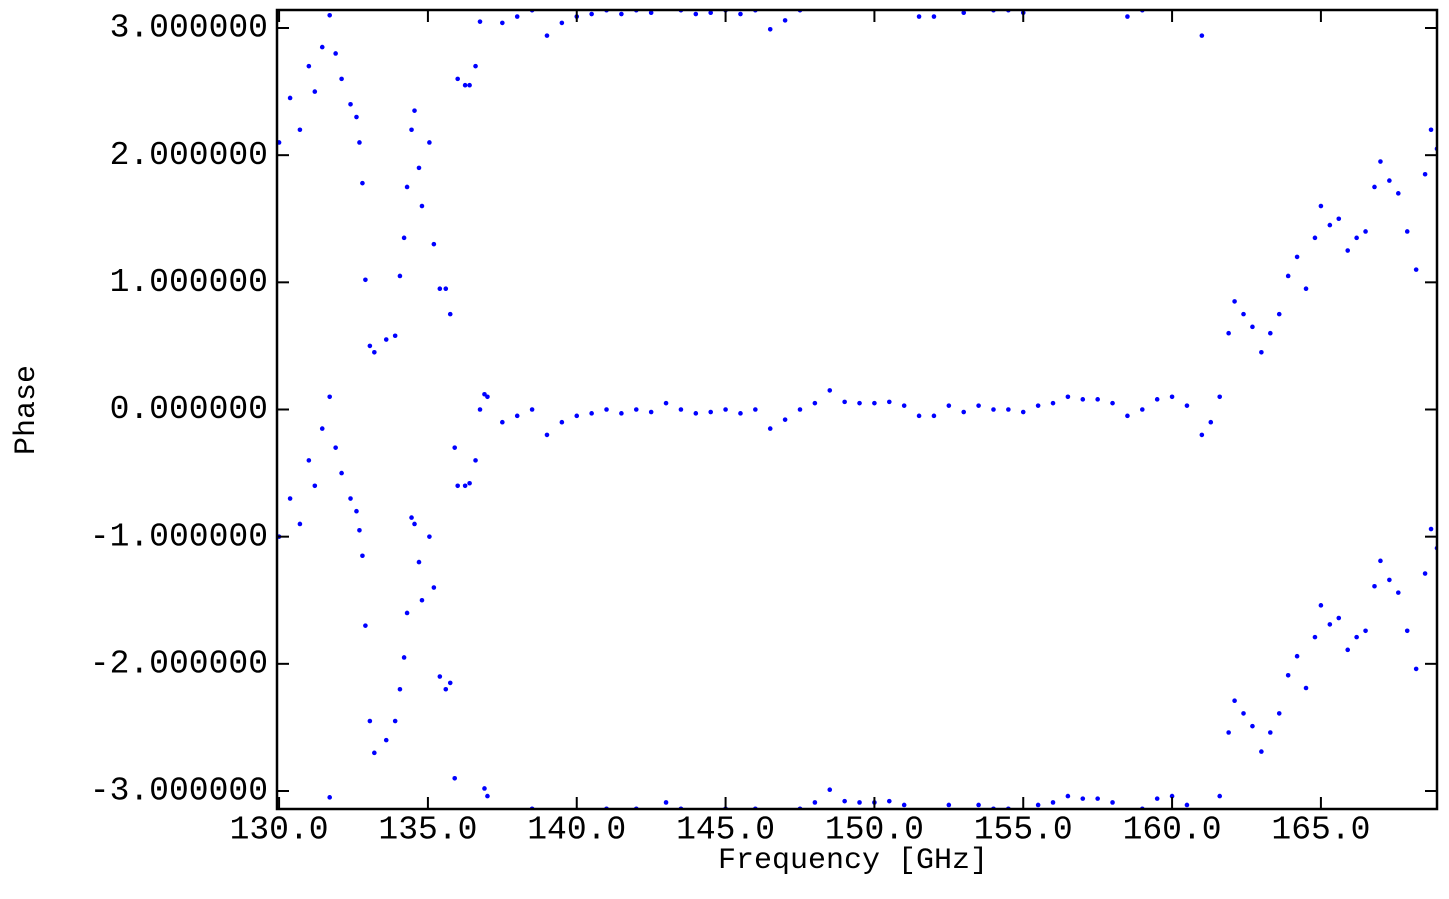  Describe the element at coordinates (27, 410) in the screenshot. I see `y-axis-label: Phase` at that location.